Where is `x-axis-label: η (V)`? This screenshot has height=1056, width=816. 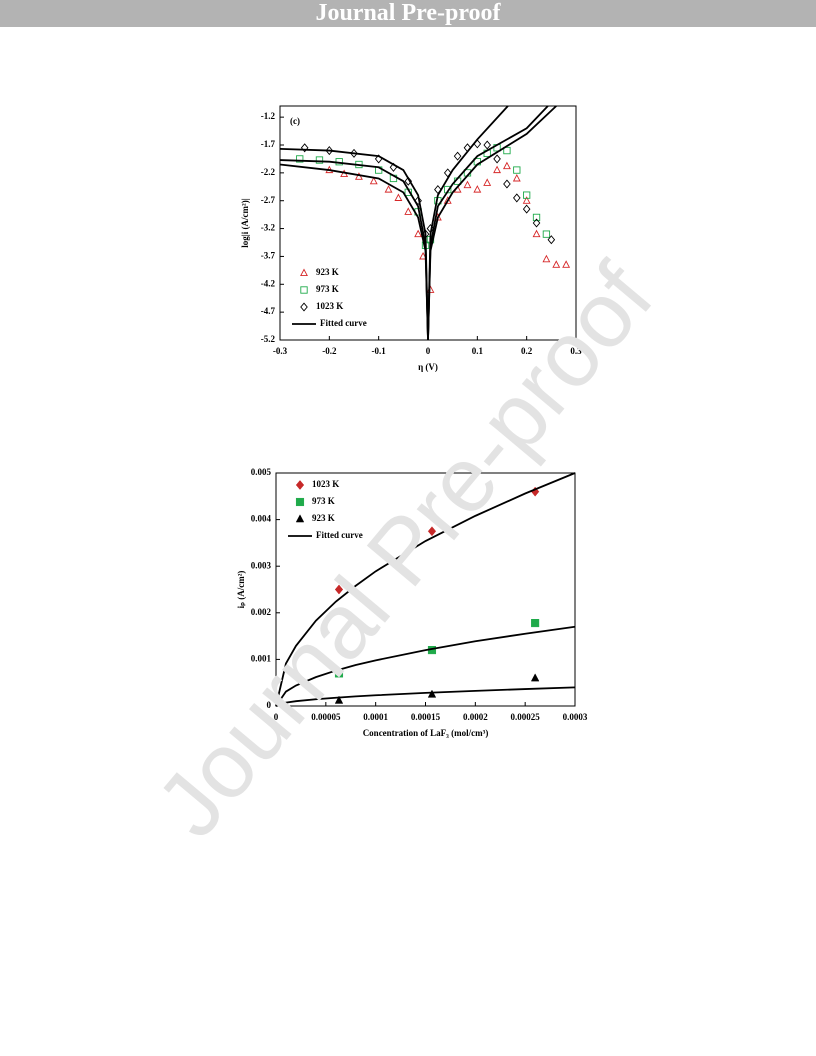
x-axis-label: η (V) is located at coordinates (428, 367).